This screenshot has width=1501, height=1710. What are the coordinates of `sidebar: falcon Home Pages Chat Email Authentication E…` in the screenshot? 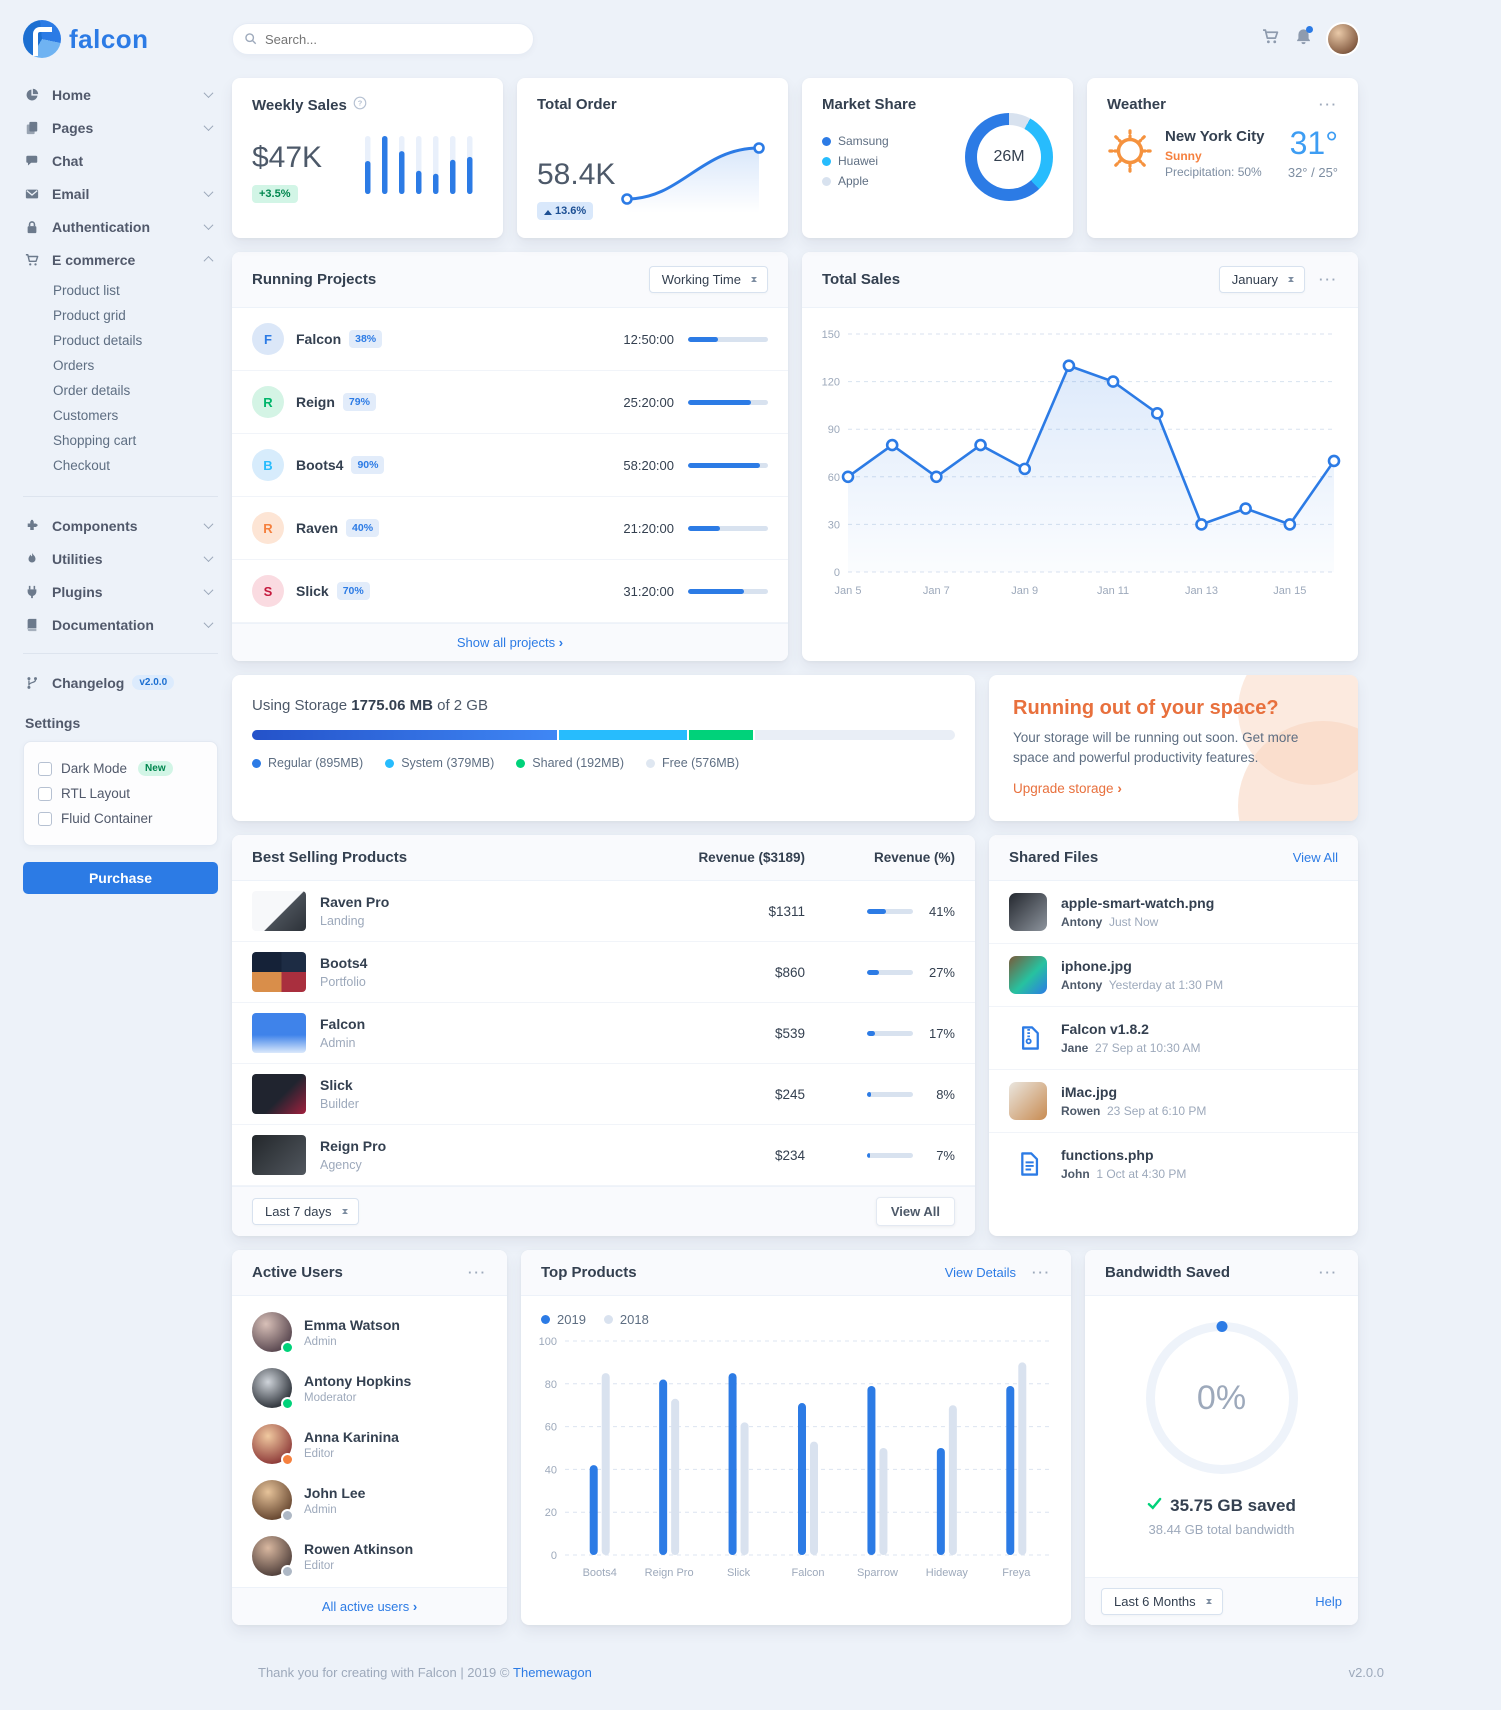 It's located at (116, 819).